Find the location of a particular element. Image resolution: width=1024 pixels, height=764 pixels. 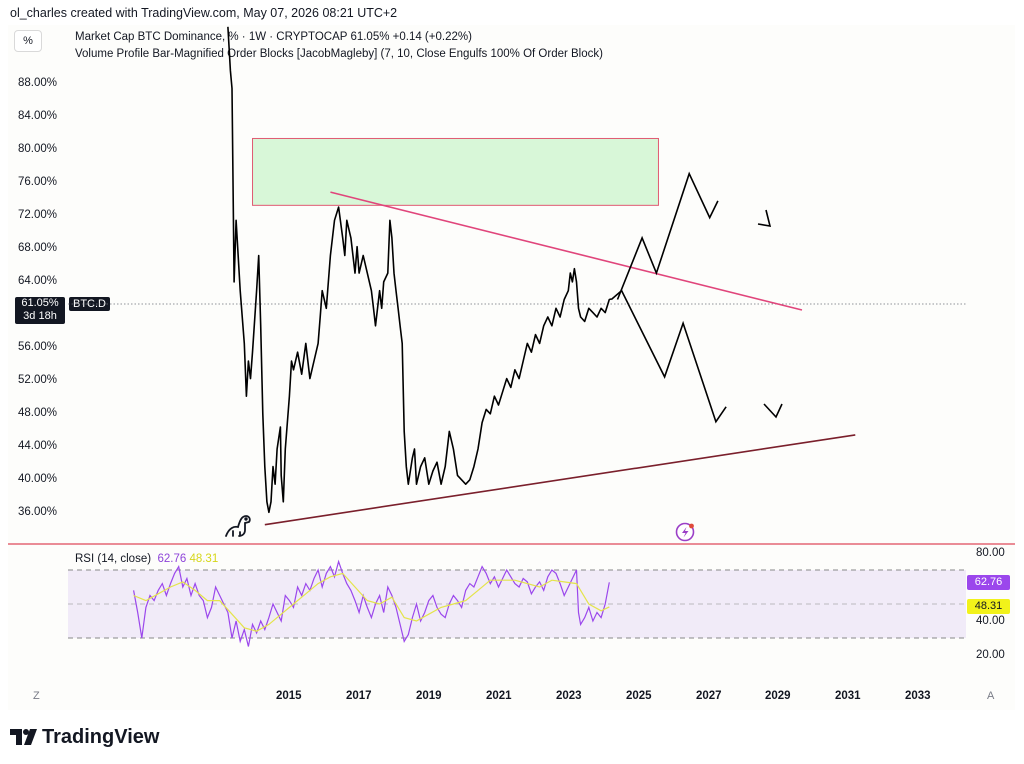

rsi-value-badge: 62.76 is located at coordinates (988, 582).